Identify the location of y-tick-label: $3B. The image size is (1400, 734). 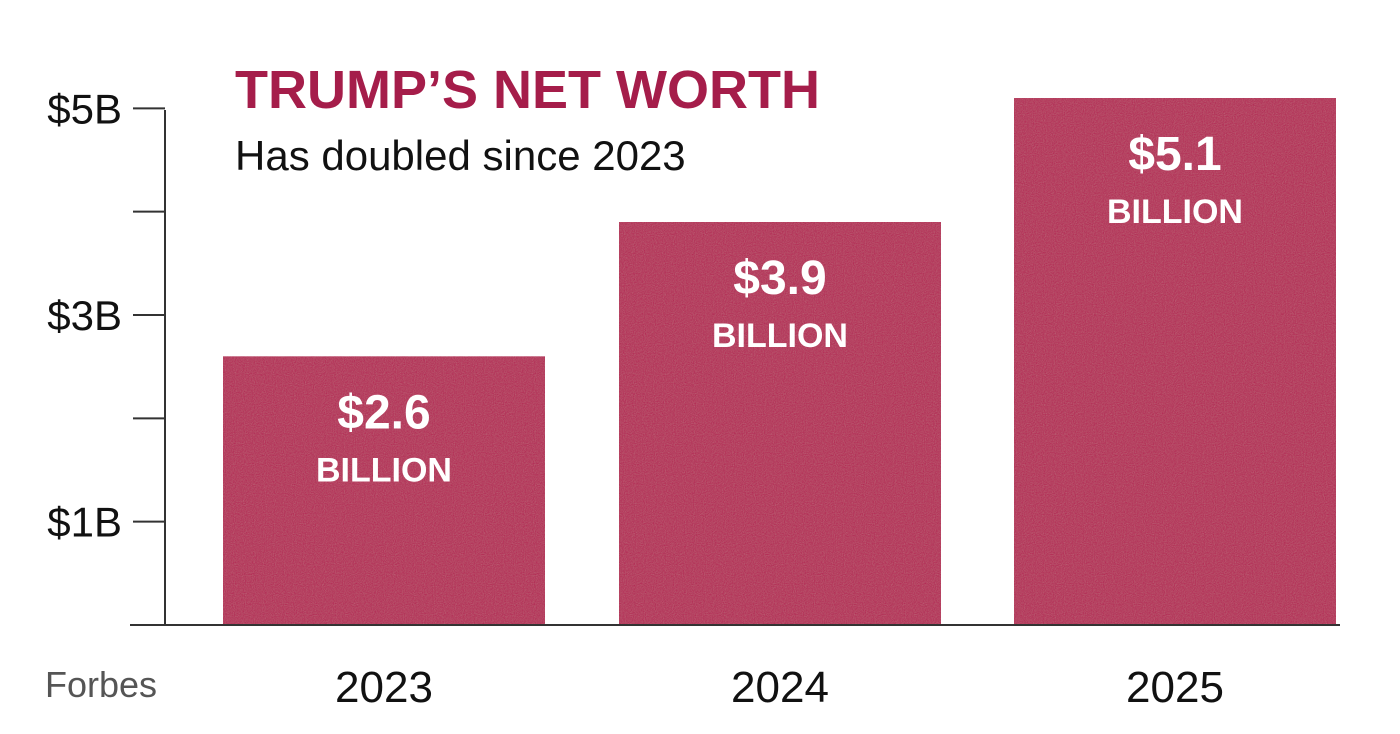
(84, 315).